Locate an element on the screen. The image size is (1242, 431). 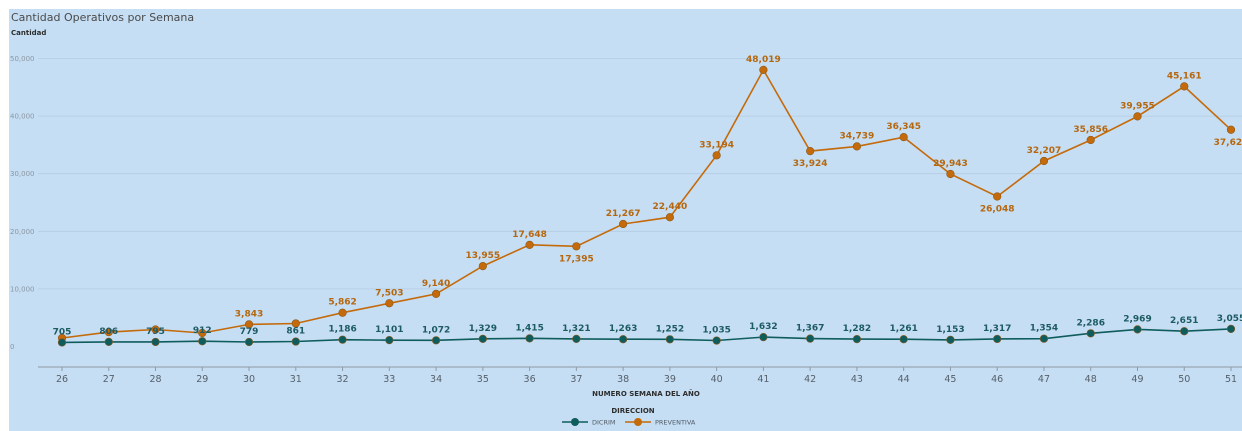
data-label: 33,924 is located at coordinates (810, 164).